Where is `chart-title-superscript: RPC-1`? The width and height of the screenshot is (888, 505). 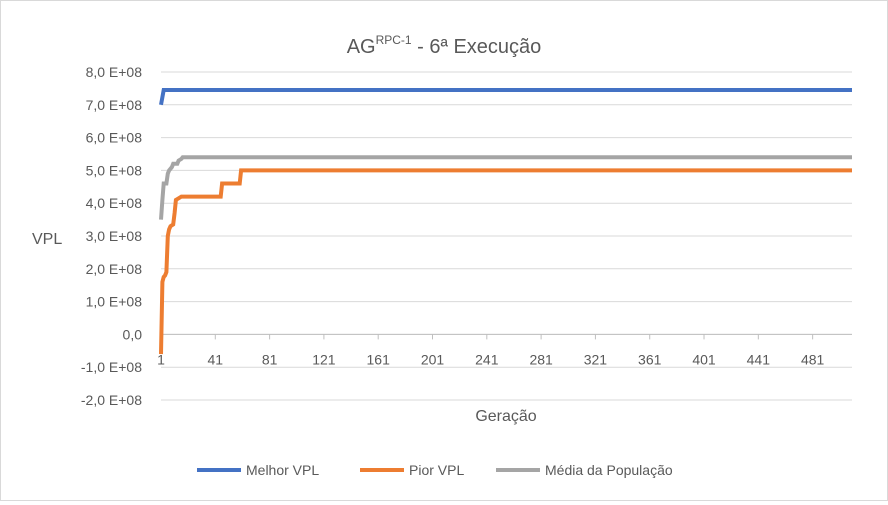 chart-title-superscript: RPC-1 is located at coordinates (394, 40).